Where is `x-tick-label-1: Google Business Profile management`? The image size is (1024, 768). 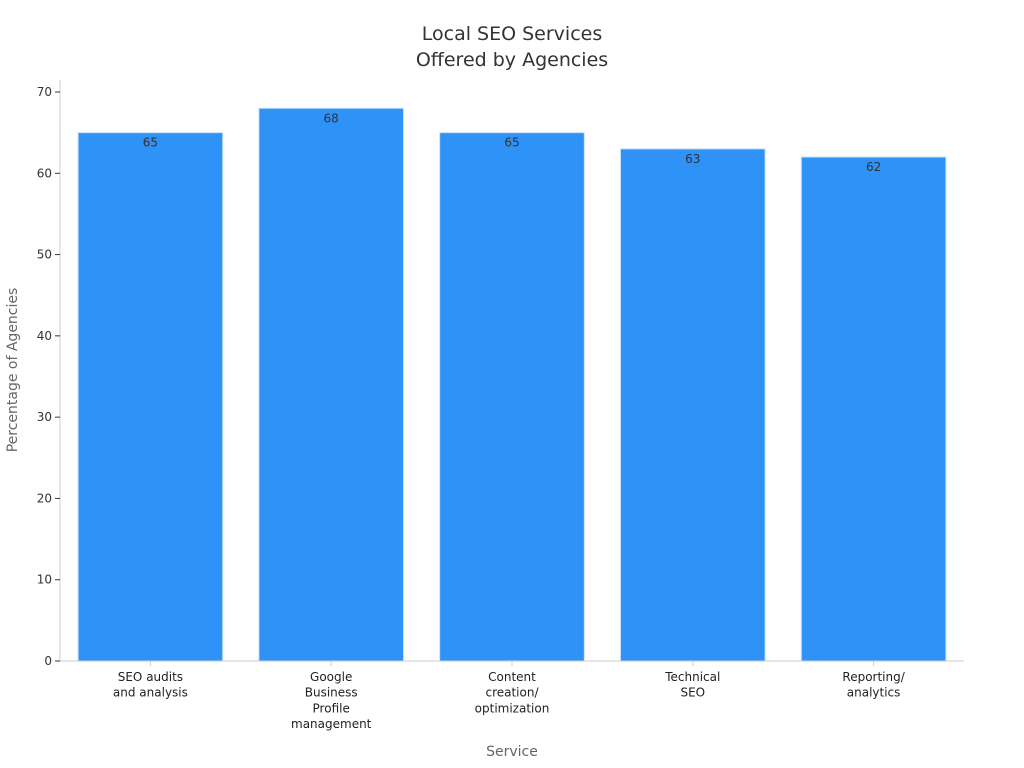
x-tick-label-1: Google Business Profile management is located at coordinates (331, 700).